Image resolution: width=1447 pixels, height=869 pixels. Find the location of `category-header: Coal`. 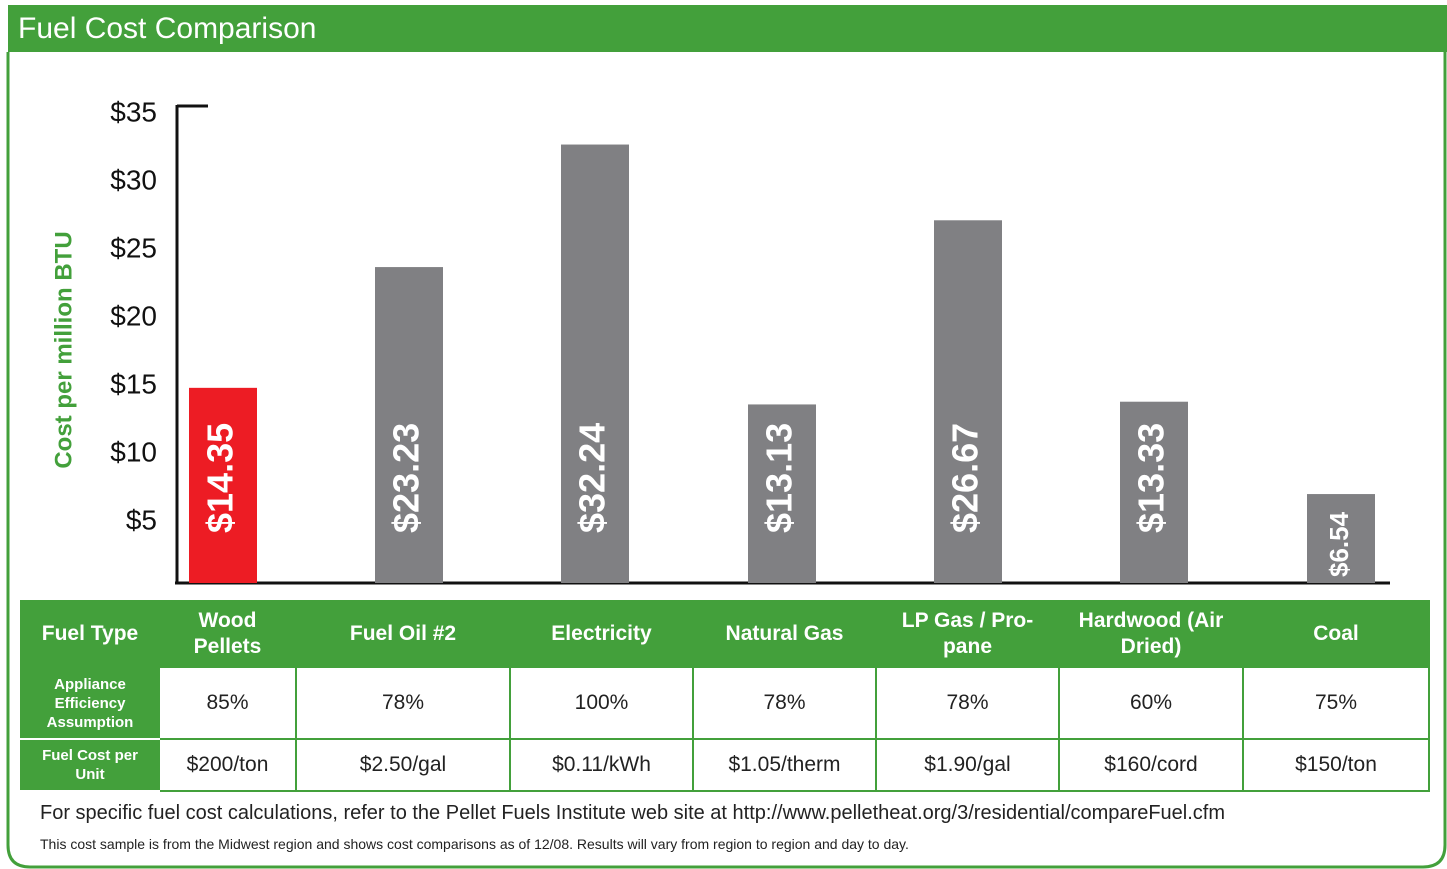

category-header: Coal is located at coordinates (1336, 634).